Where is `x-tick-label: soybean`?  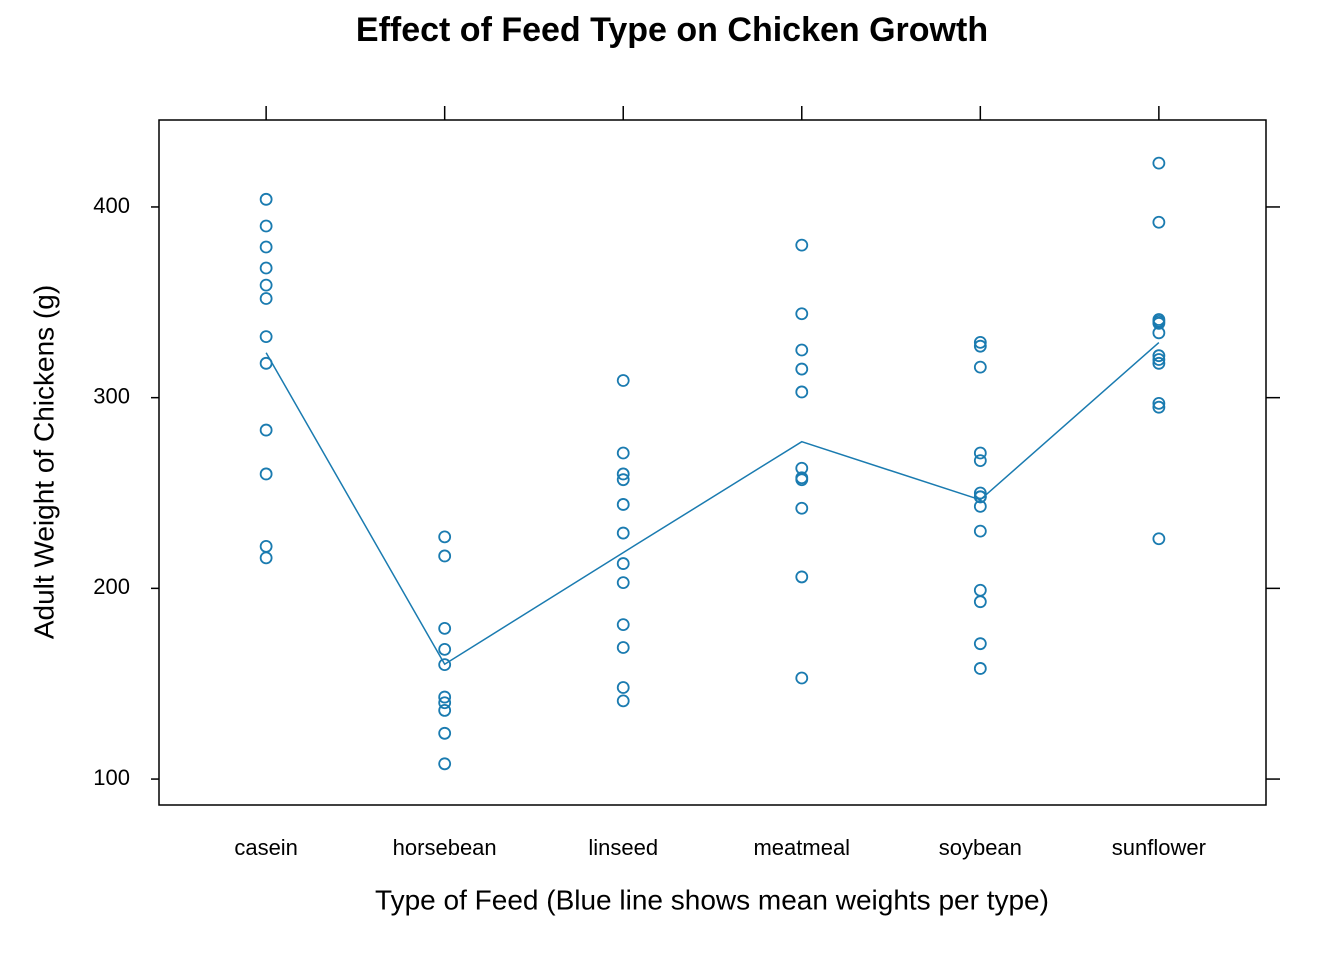 x-tick-label: soybean is located at coordinates (980, 847).